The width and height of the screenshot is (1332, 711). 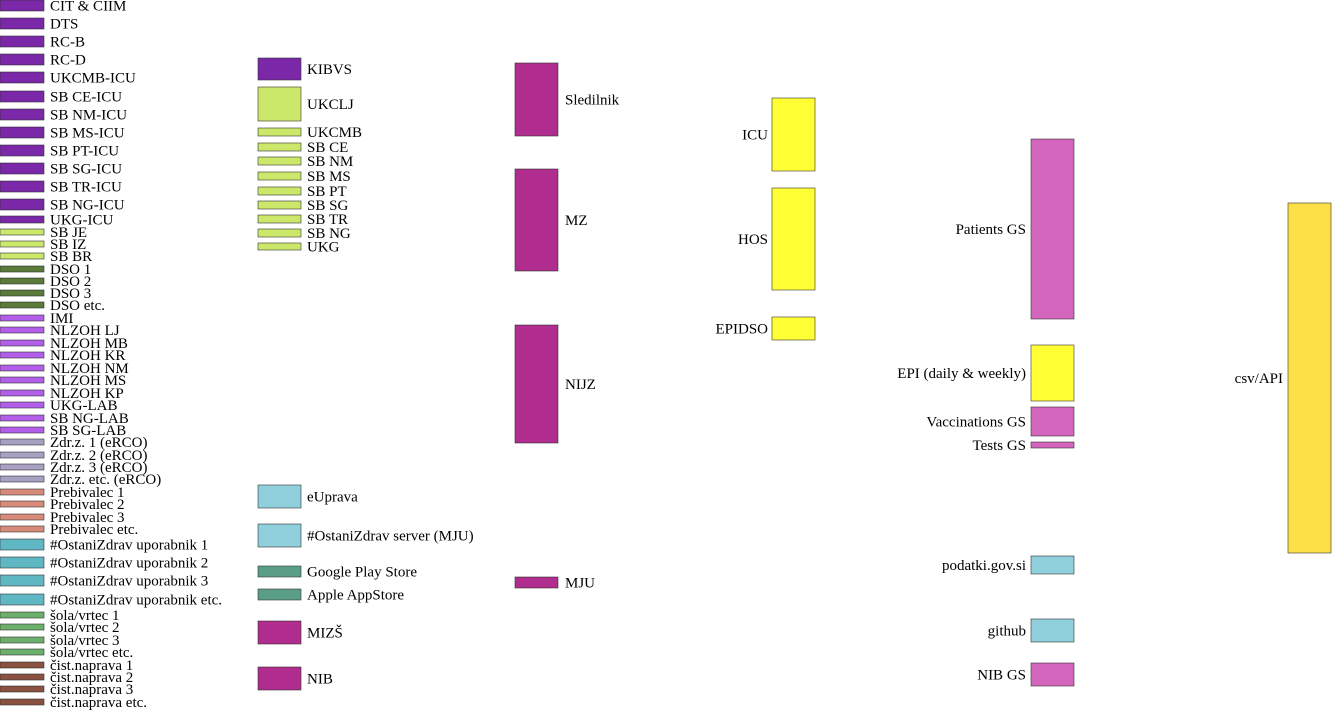 I want to click on node-bar-mju, so click(x=536, y=582).